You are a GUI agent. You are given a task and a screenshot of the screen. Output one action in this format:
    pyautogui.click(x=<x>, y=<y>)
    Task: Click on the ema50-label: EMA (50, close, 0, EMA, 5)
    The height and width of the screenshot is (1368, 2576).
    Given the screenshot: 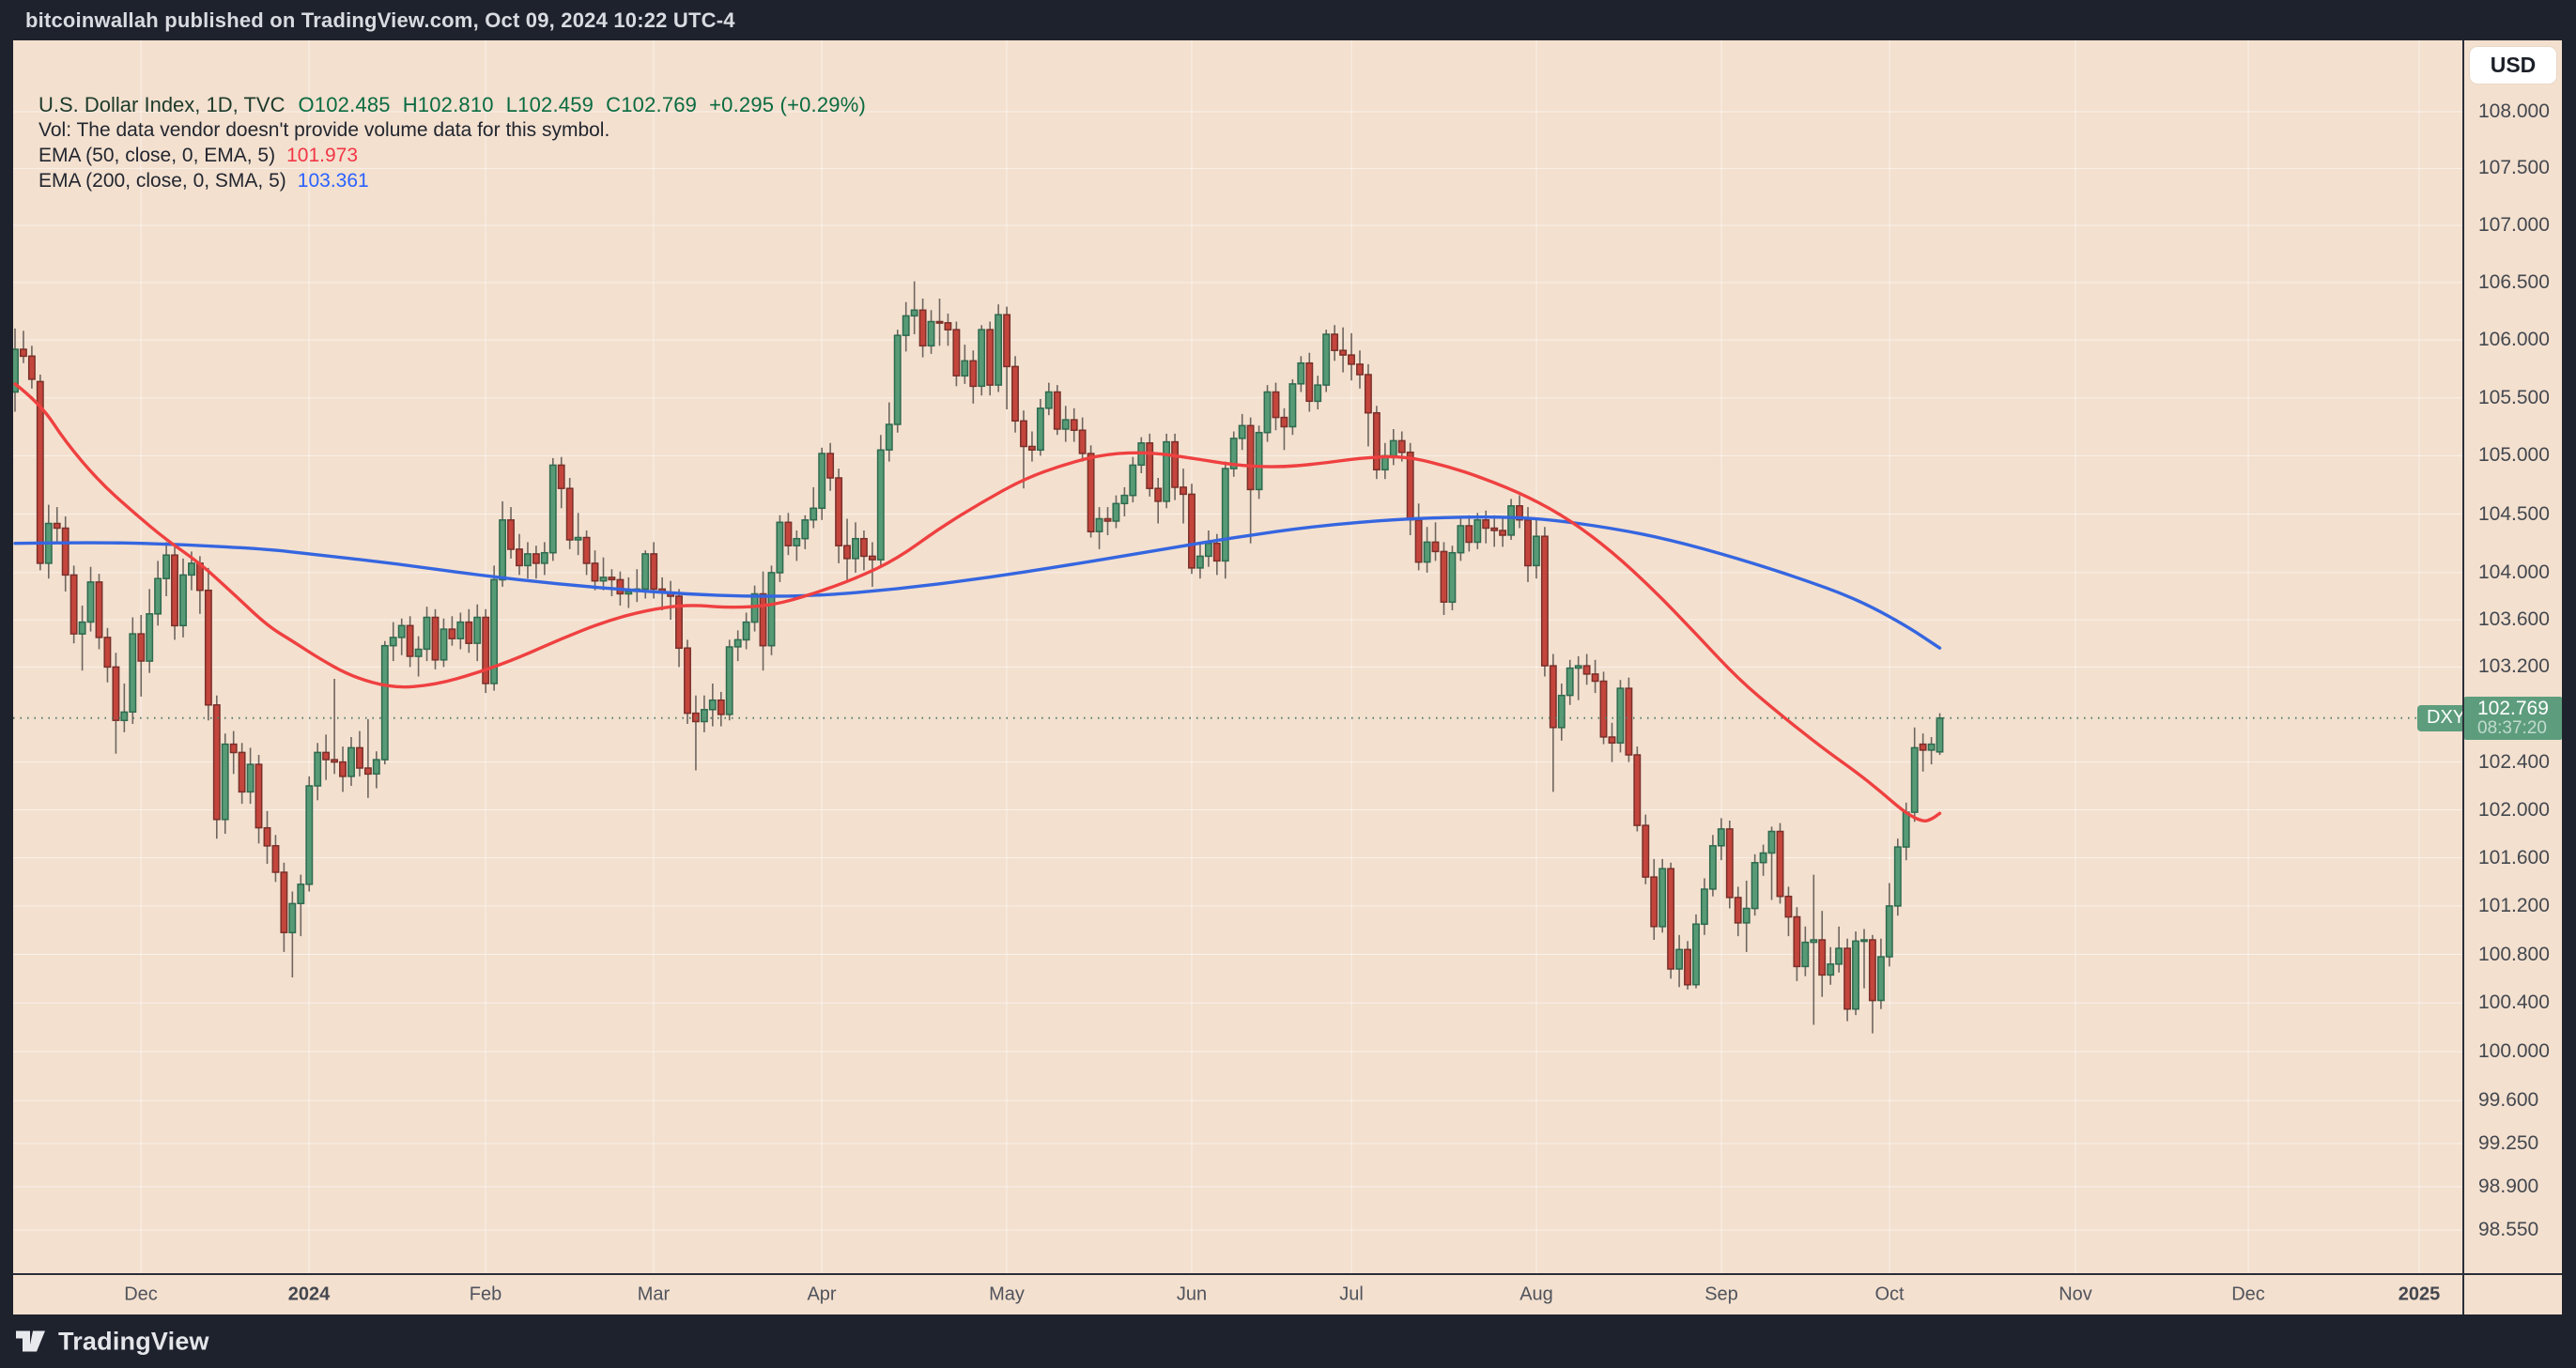 What is the action you would take?
    pyautogui.click(x=157, y=155)
    